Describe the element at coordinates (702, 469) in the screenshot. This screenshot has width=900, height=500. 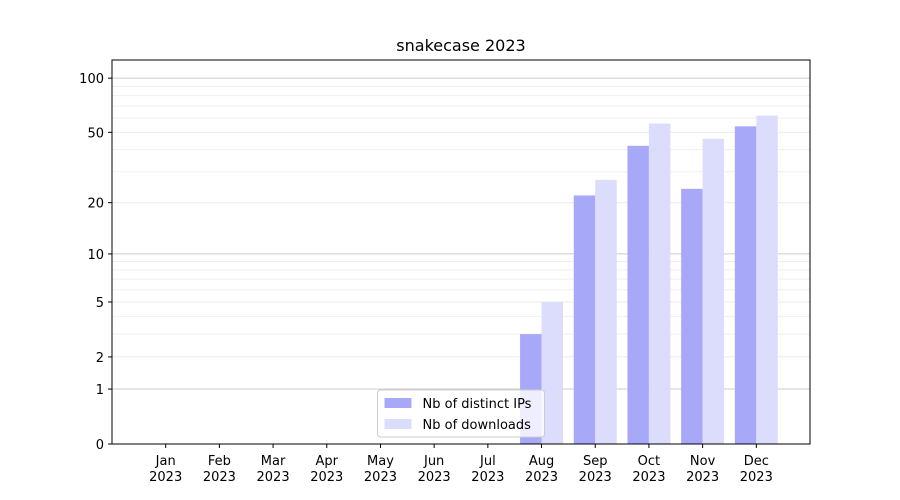
I see `x-tick-label: Nov 2023` at that location.